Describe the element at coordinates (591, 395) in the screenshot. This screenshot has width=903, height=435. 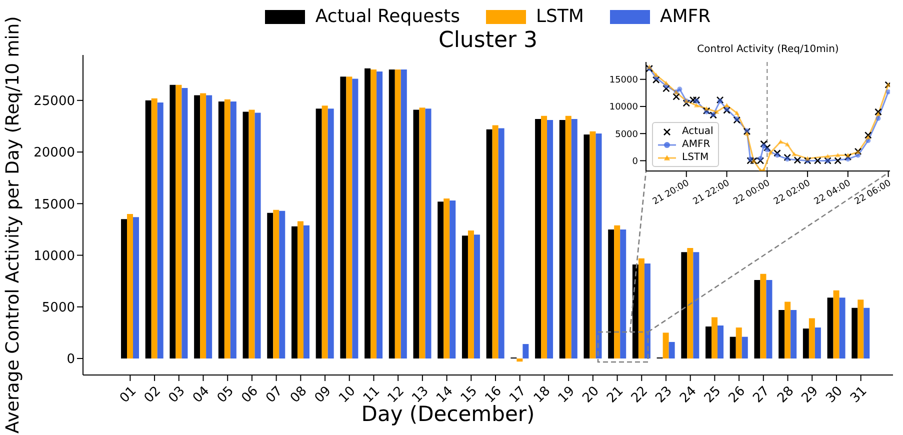
I see `x-tick-label: 20` at that location.